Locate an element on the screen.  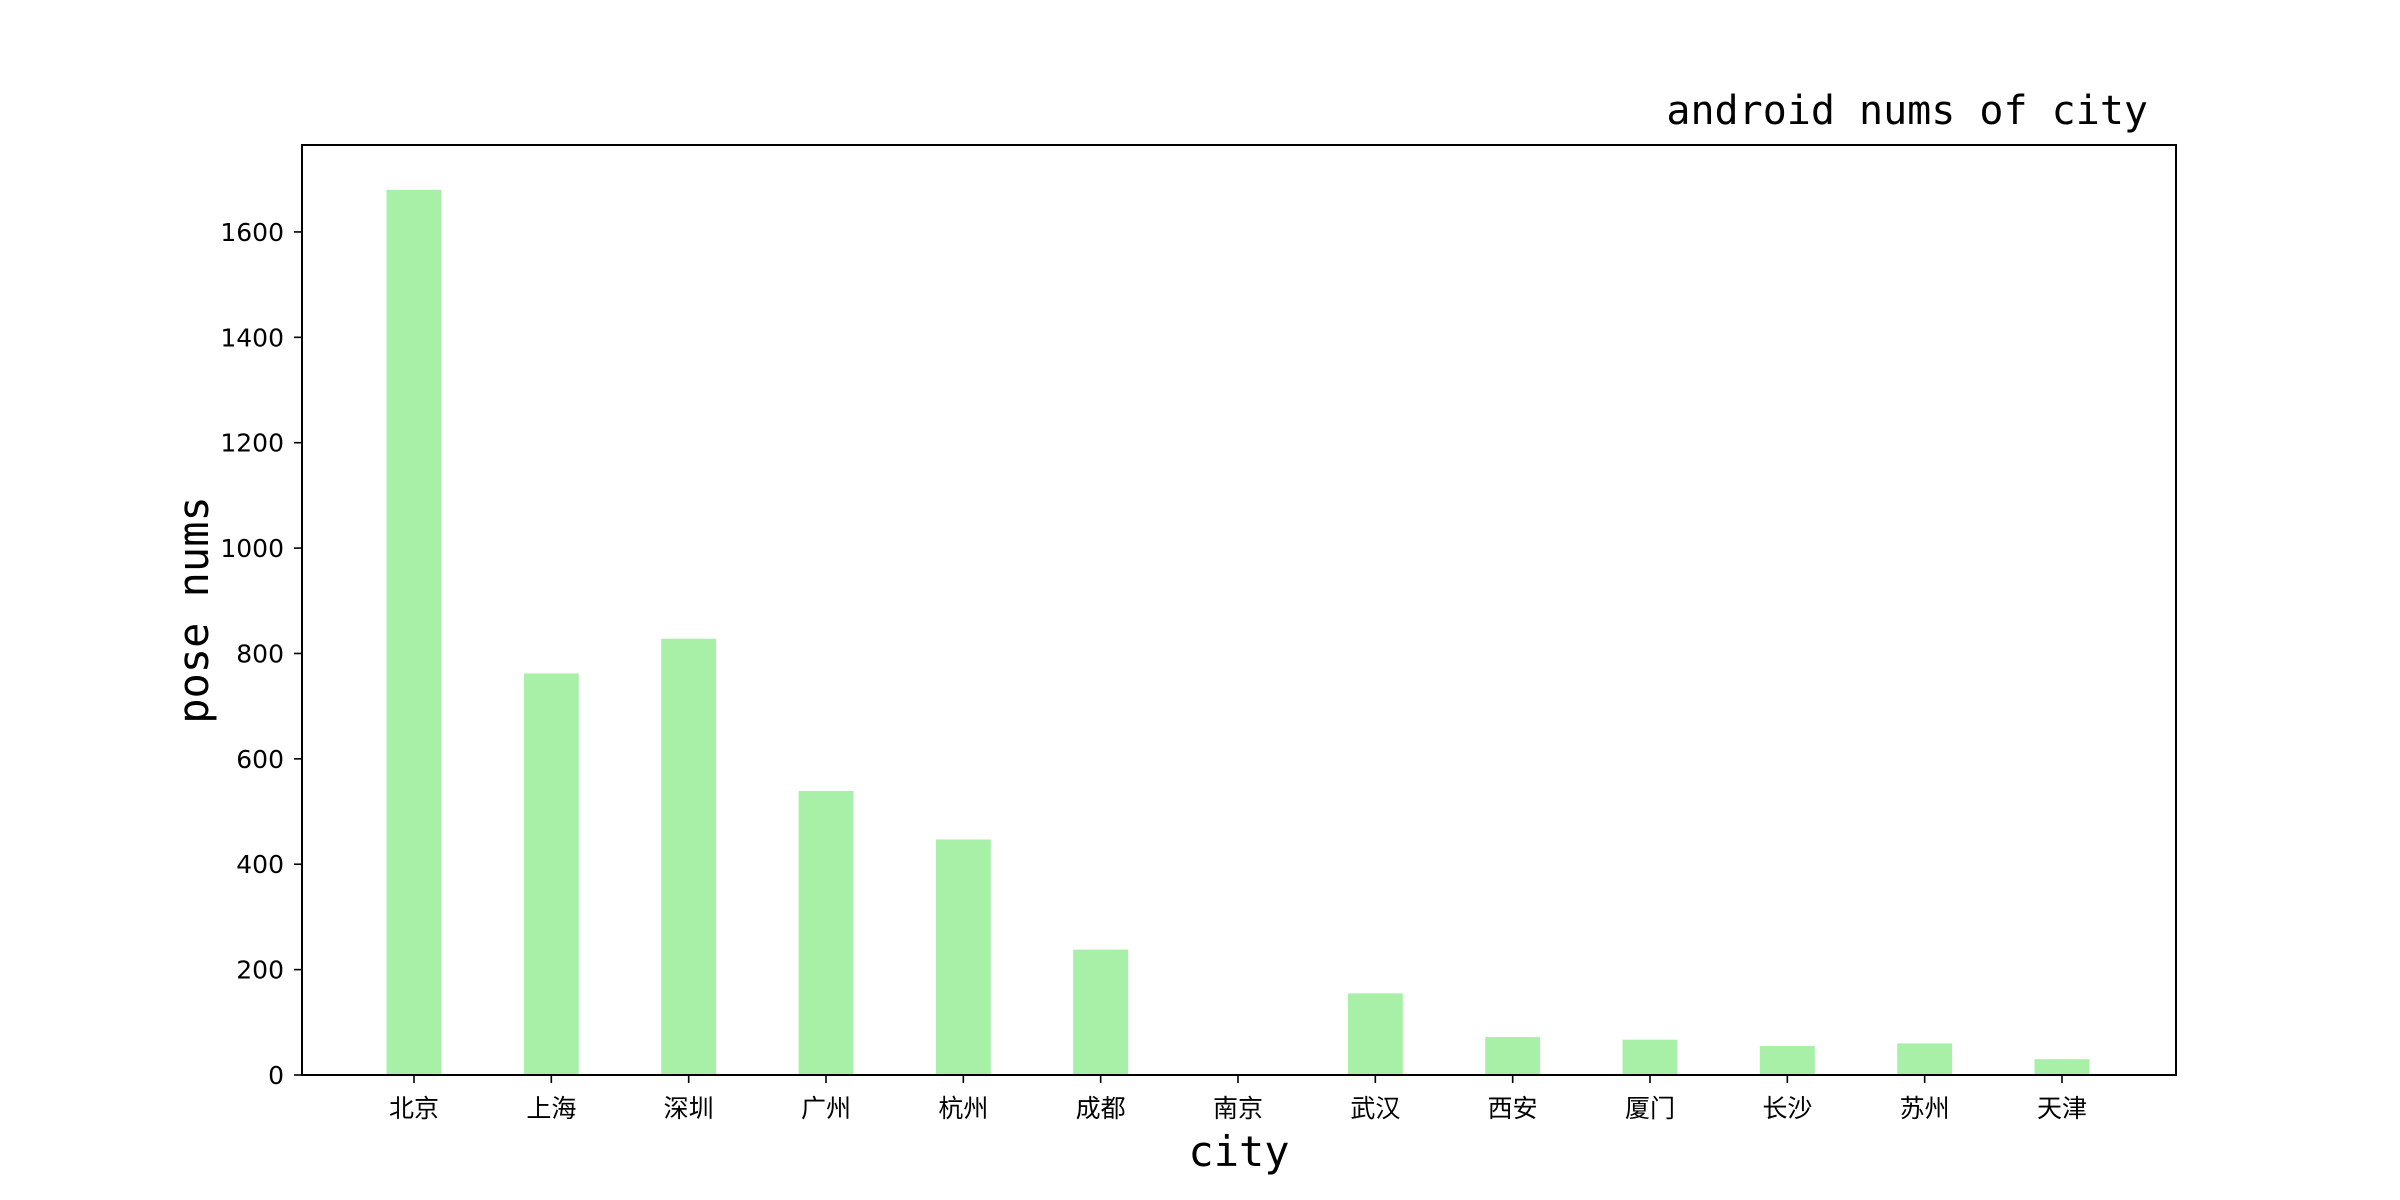
x-tick-label: 天津 is located at coordinates (2062, 1108).